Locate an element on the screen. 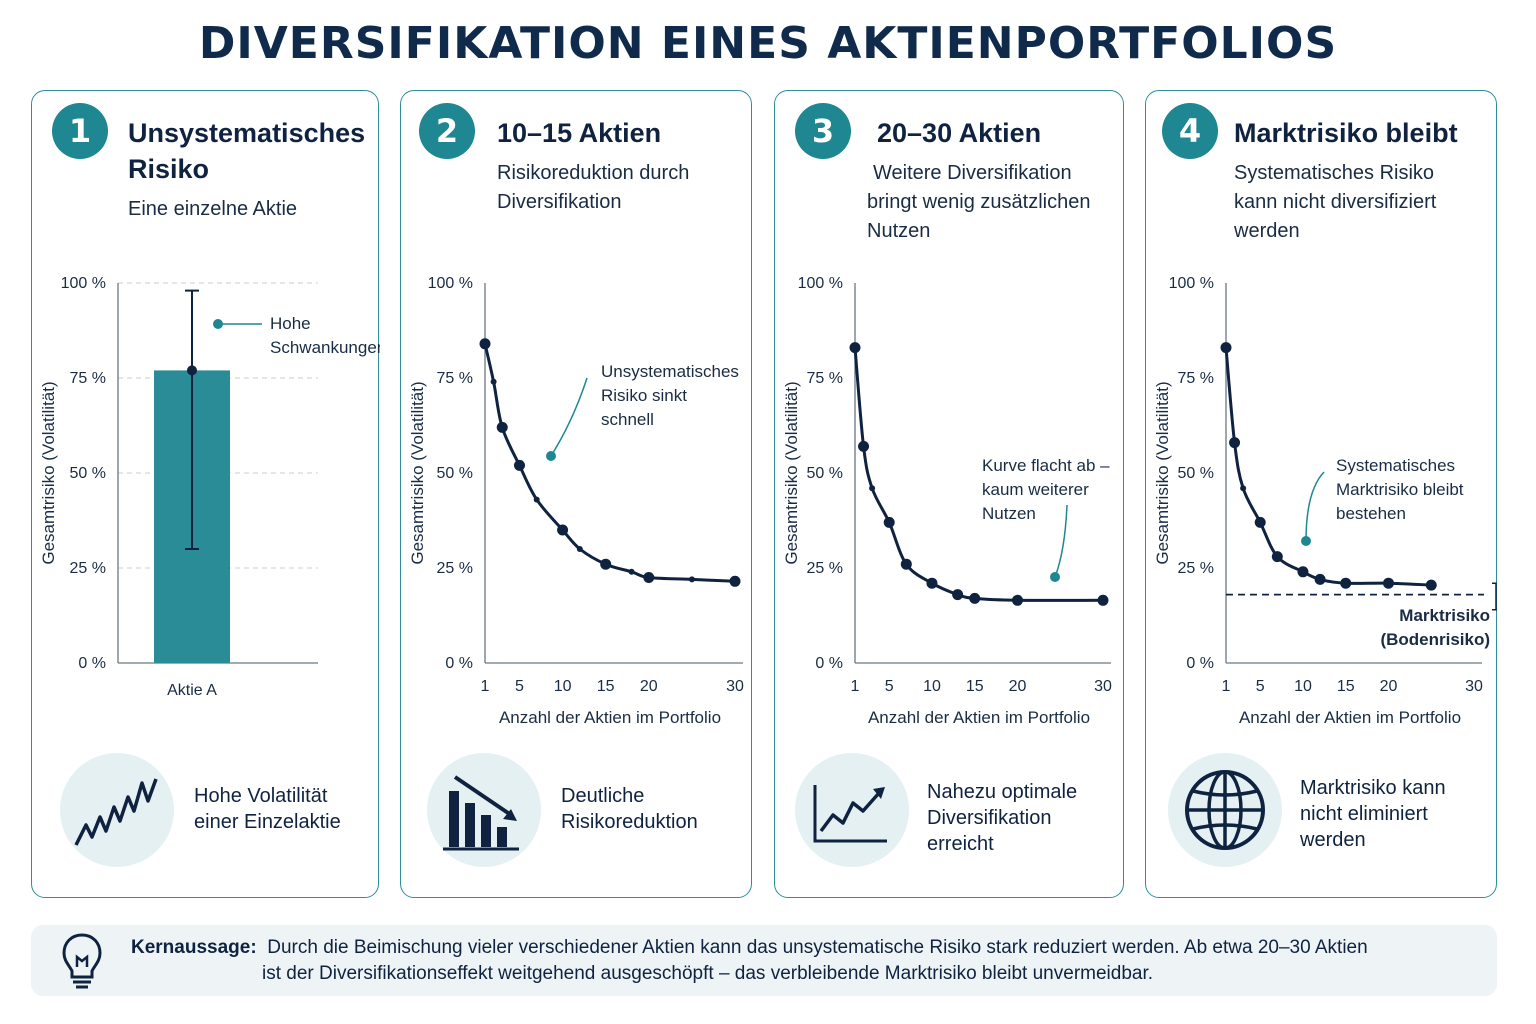 The height and width of the screenshot is (1024, 1536). panel-heading: 10–15 Aktien is located at coordinates (579, 133).